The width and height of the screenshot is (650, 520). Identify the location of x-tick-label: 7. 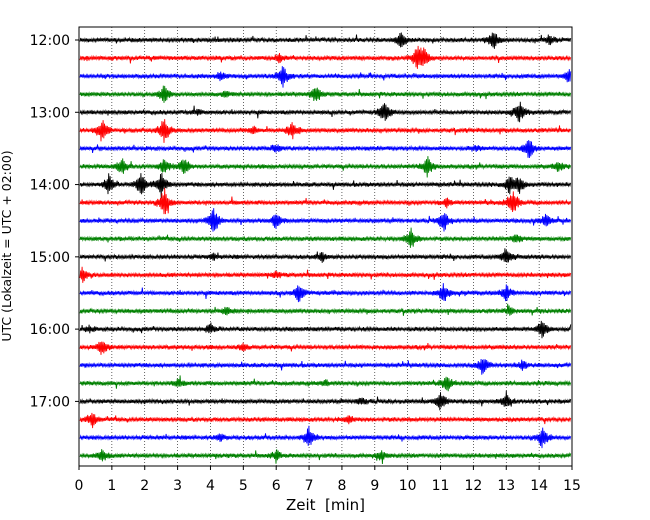
(309, 486).